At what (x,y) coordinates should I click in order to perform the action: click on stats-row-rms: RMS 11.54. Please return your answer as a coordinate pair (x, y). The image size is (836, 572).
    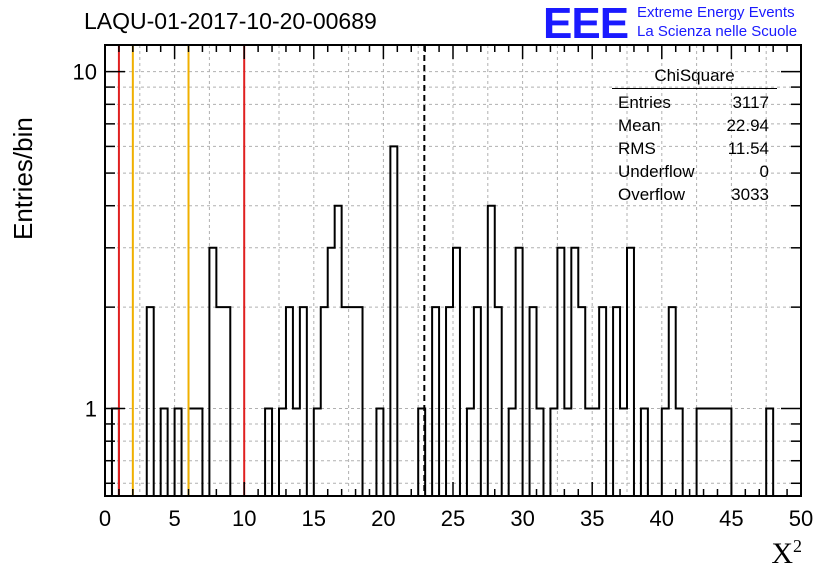
    Looking at the image, I should click on (693, 148).